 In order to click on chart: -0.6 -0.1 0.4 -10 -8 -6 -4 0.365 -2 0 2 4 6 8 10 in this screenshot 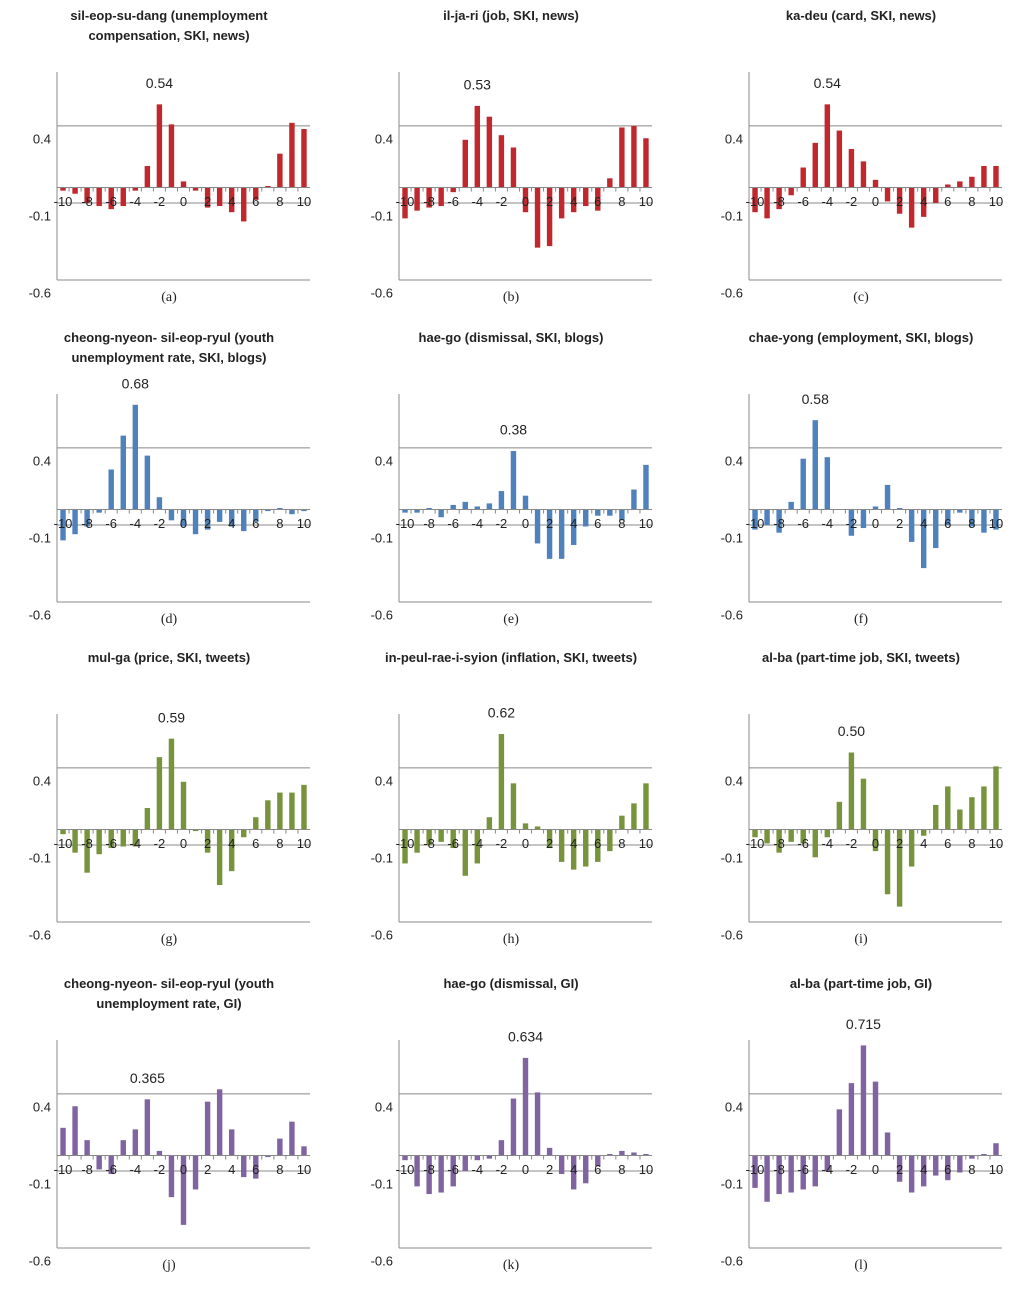, I will do `click(170, 1154)`.